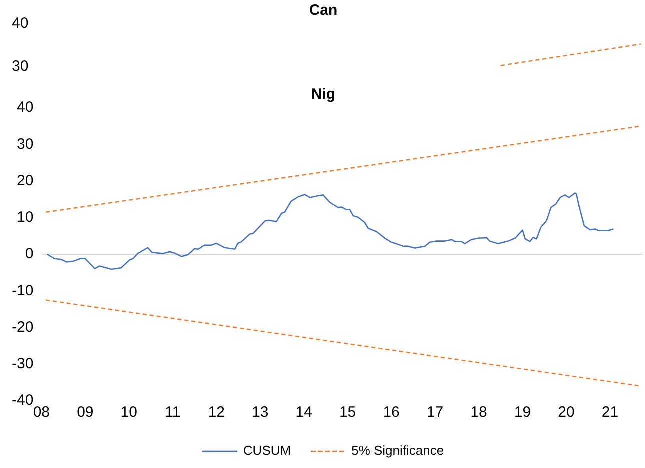  What do you see at coordinates (23, 291) in the screenshot?
I see `y-tick-label: -10` at bounding box center [23, 291].